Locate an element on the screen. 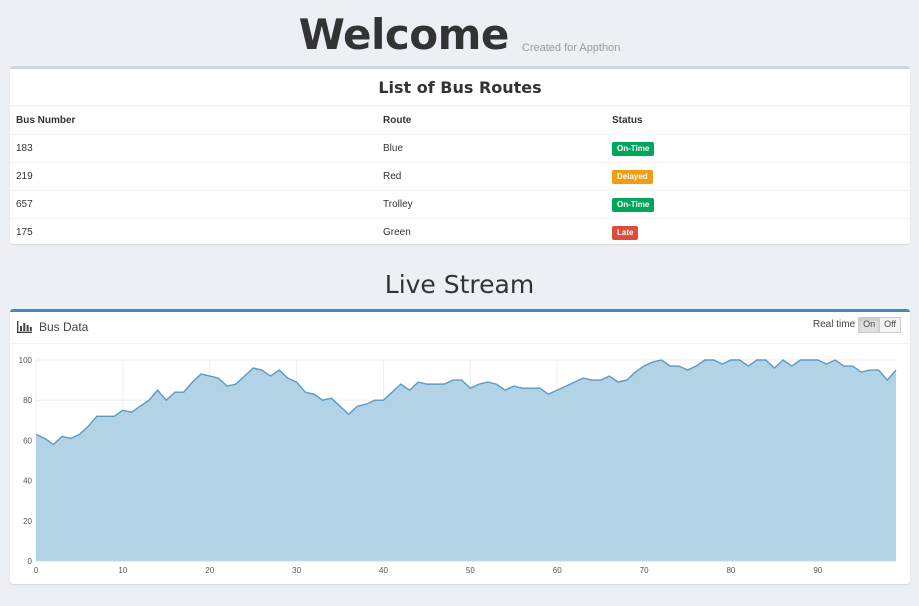 The height and width of the screenshot is (606, 919). status-cell: Delayed is located at coordinates (758, 176).